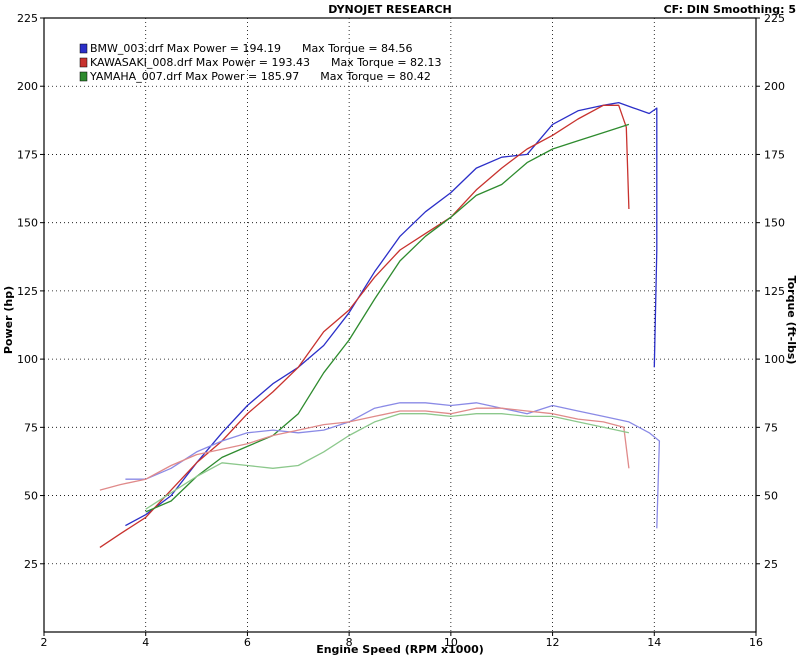 This screenshot has height=656, width=800. Describe the element at coordinates (83, 76) in the screenshot. I see `legend-swatch-yamaha` at that location.